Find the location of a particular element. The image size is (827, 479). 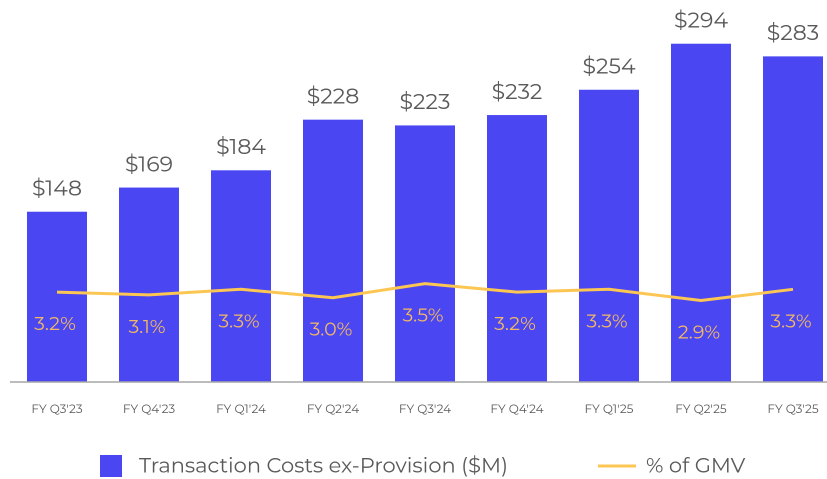

bar-value-label: $223 is located at coordinates (425, 101).